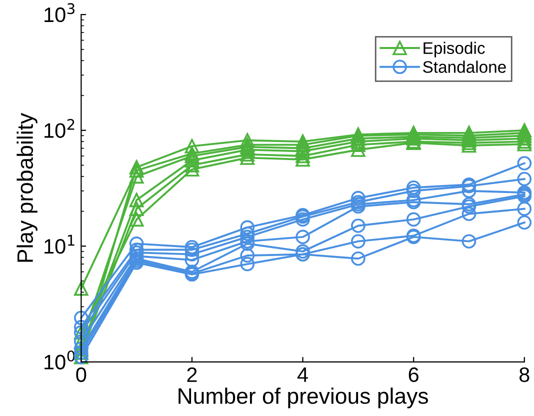 Image resolution: width=534 pixels, height=416 pixels. Describe the element at coordinates (464, 66) in the screenshot. I see `legend-label: Standalone` at that location.